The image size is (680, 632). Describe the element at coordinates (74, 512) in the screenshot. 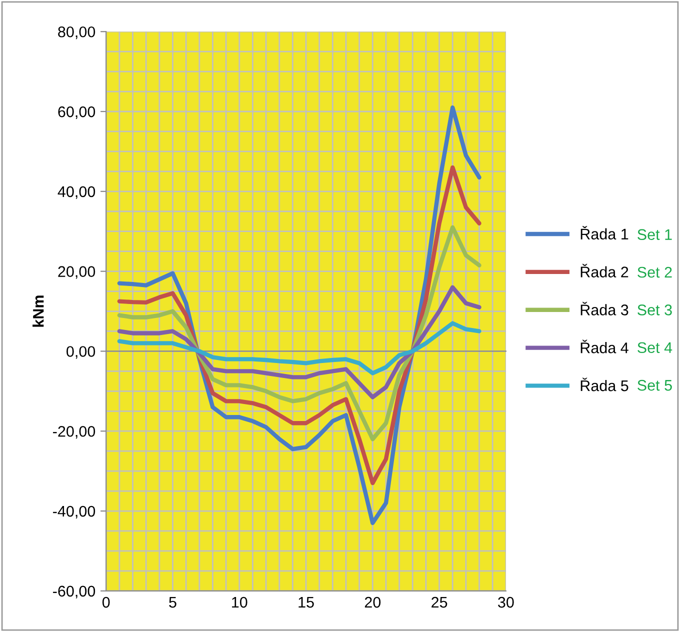

I see `y-tick-label: -40,00` at that location.